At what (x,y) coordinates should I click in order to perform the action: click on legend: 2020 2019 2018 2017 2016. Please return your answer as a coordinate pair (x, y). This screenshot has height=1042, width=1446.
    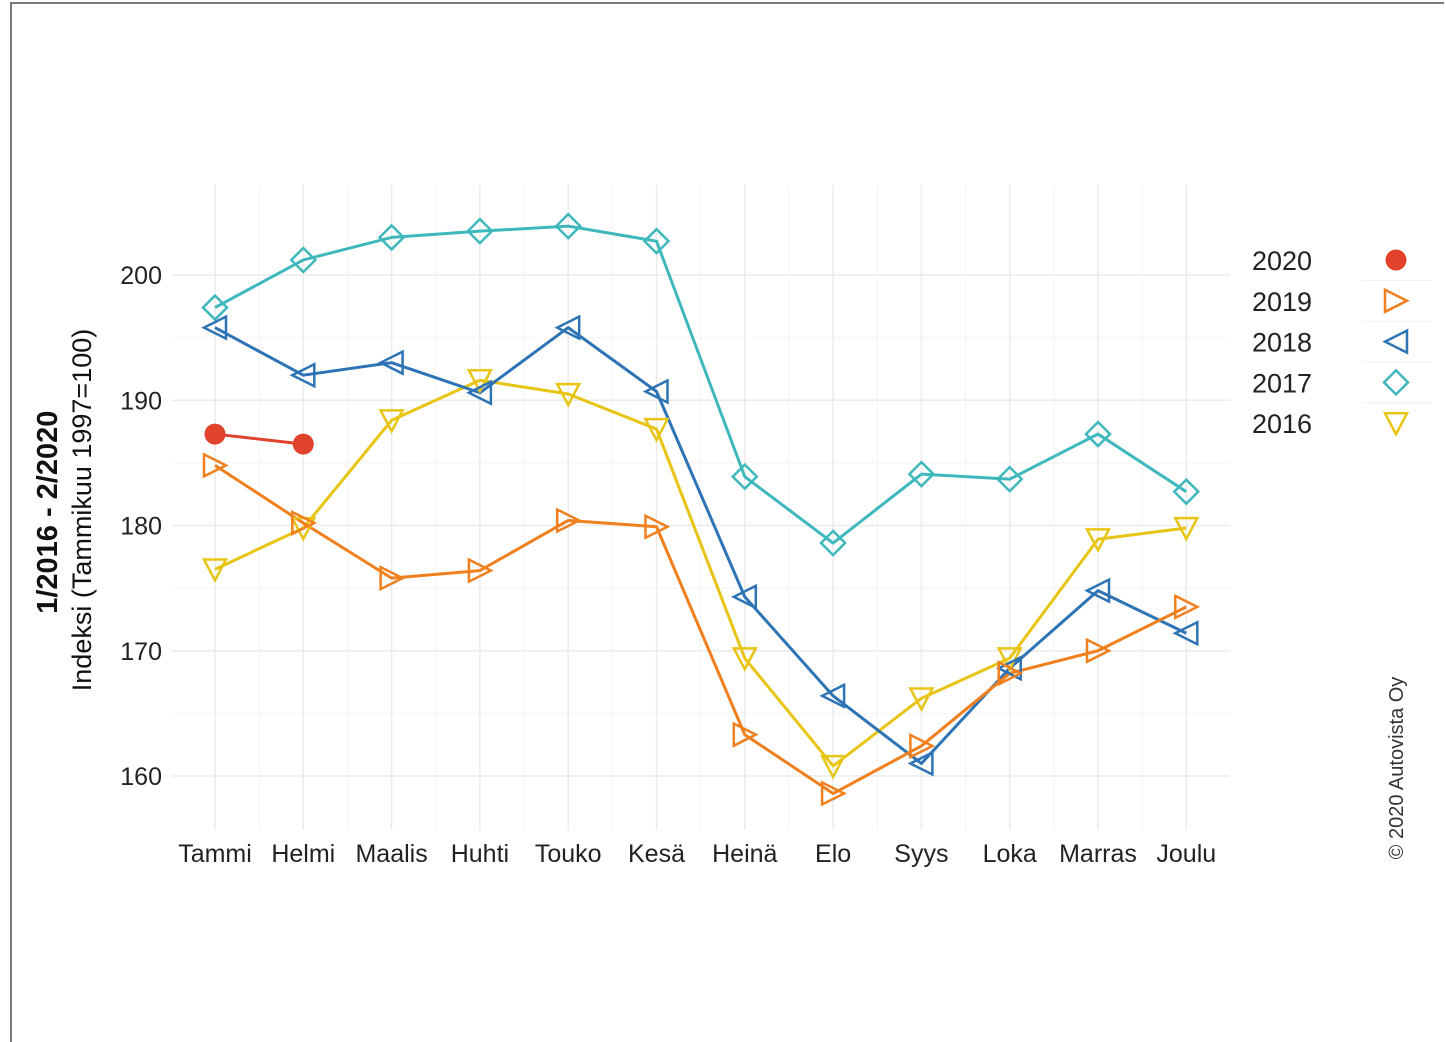
    Looking at the image, I should click on (1342, 342).